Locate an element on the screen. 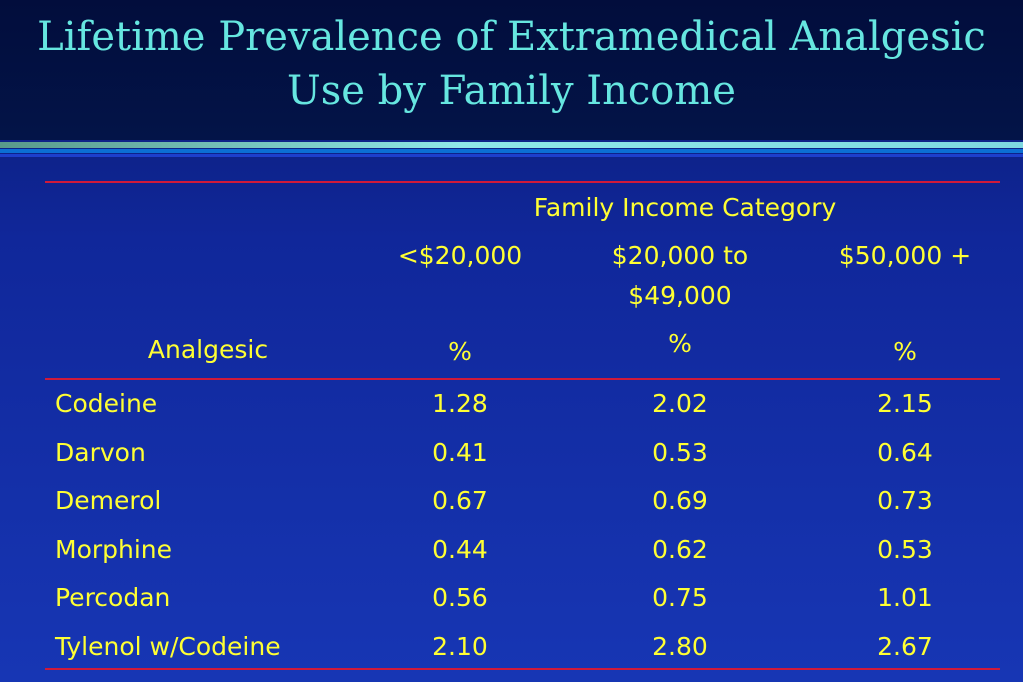  row-name: Tylenol w/Codeine is located at coordinates (168, 646).